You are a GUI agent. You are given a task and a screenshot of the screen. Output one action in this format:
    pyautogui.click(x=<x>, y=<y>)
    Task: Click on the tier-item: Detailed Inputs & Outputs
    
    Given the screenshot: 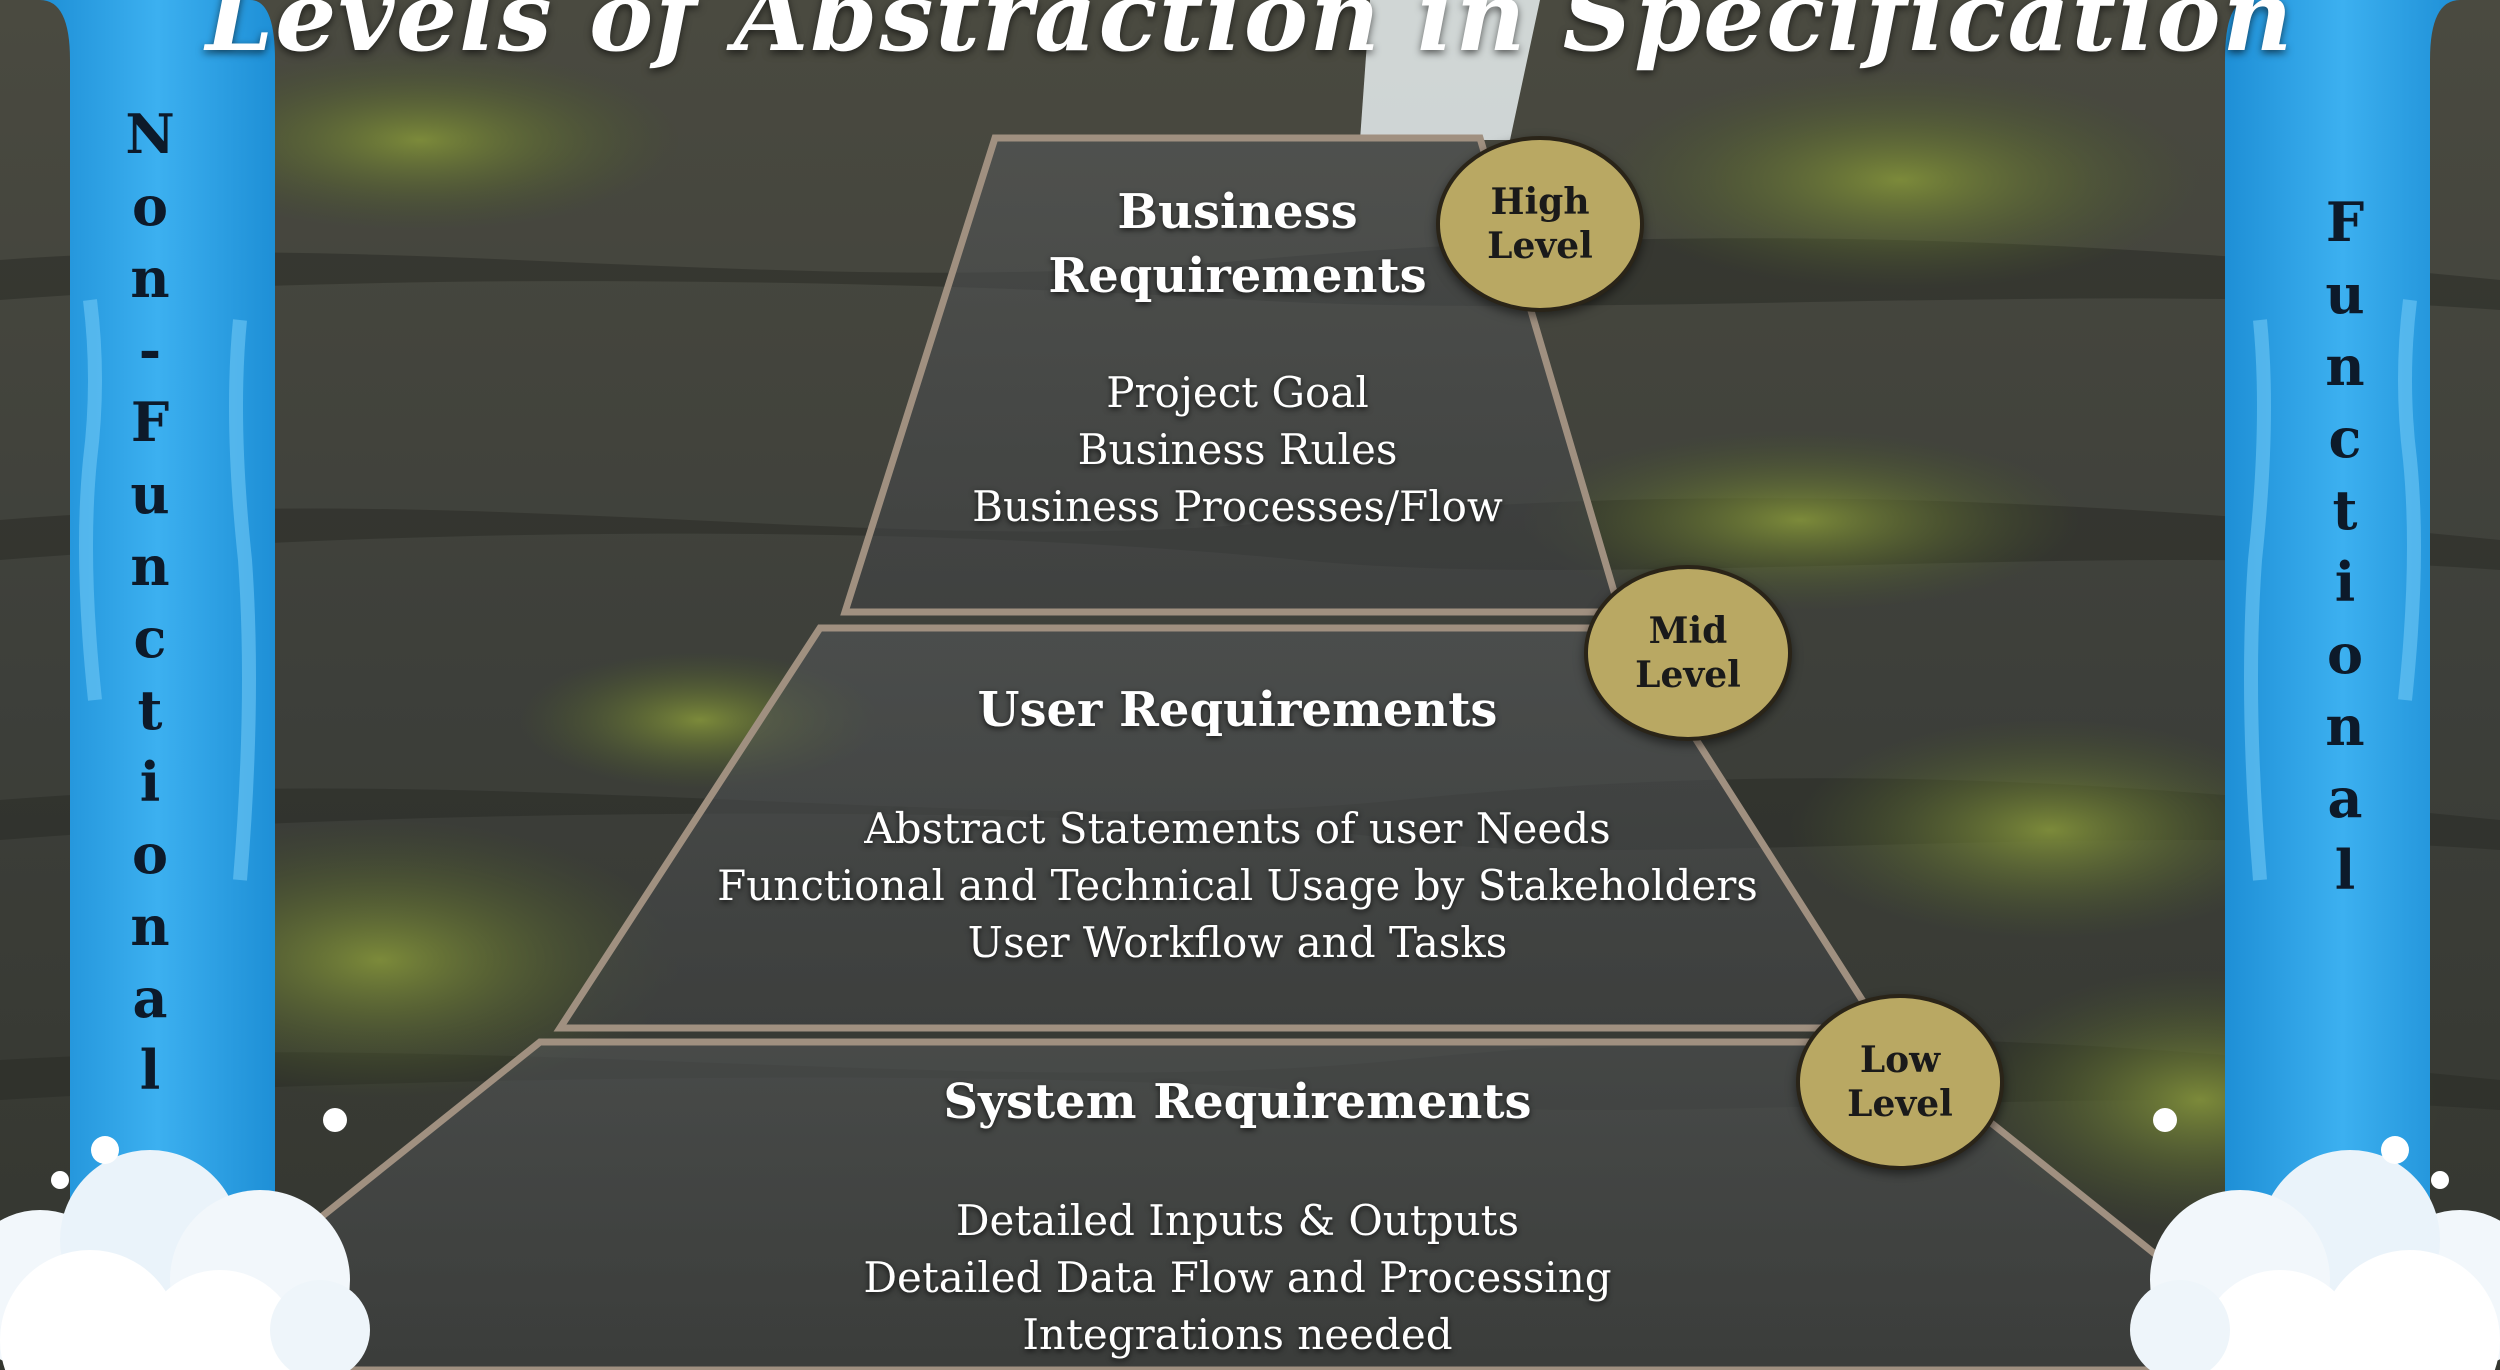 What is the action you would take?
    pyautogui.click(x=1237, y=1220)
    